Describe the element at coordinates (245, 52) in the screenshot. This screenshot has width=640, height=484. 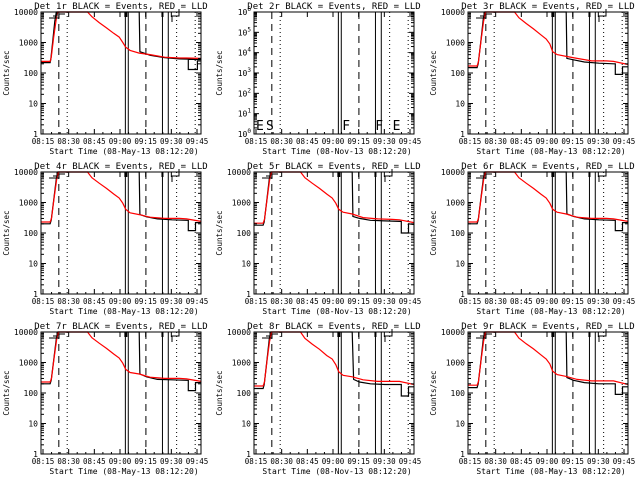
I see `y-tick-label: 10⁴` at that location.